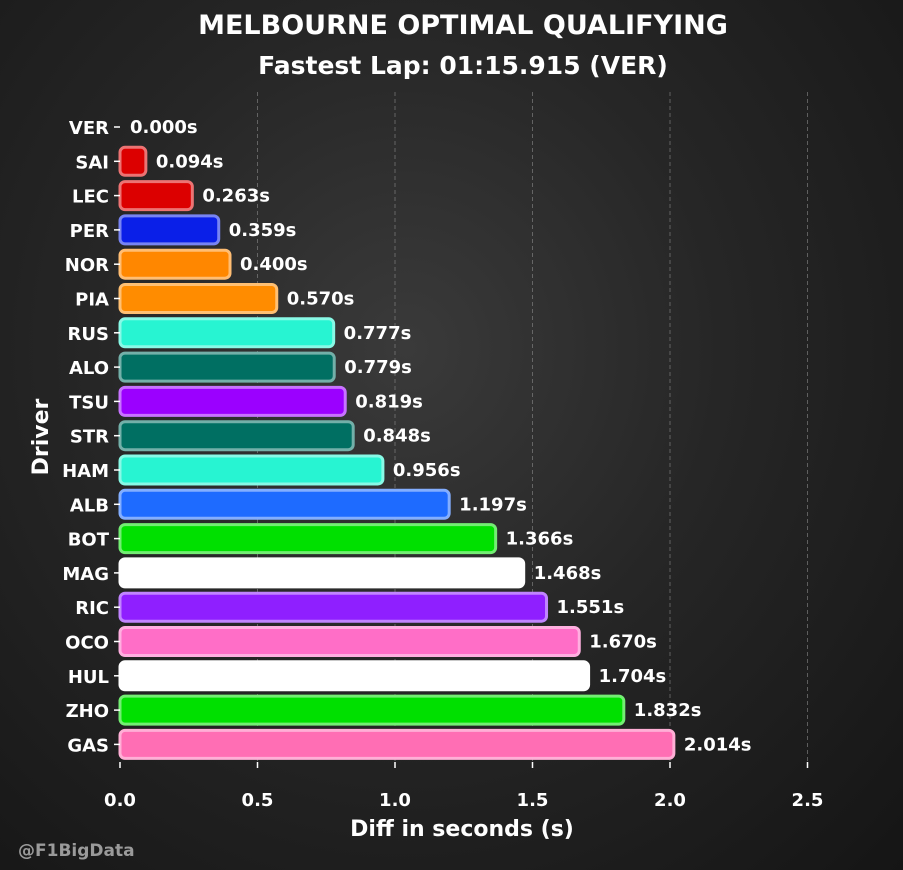 The height and width of the screenshot is (870, 903). What do you see at coordinates (493, 504) in the screenshot?
I see `data-label: 1.197s` at bounding box center [493, 504].